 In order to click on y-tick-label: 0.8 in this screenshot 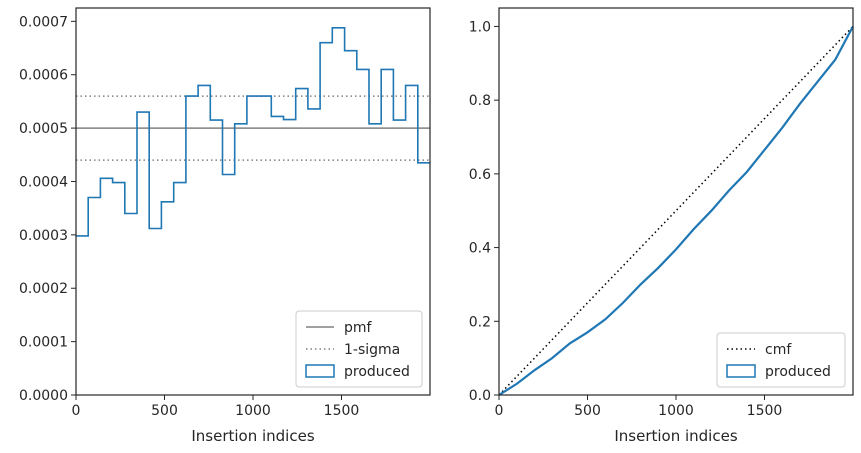, I will do `click(480, 101)`.